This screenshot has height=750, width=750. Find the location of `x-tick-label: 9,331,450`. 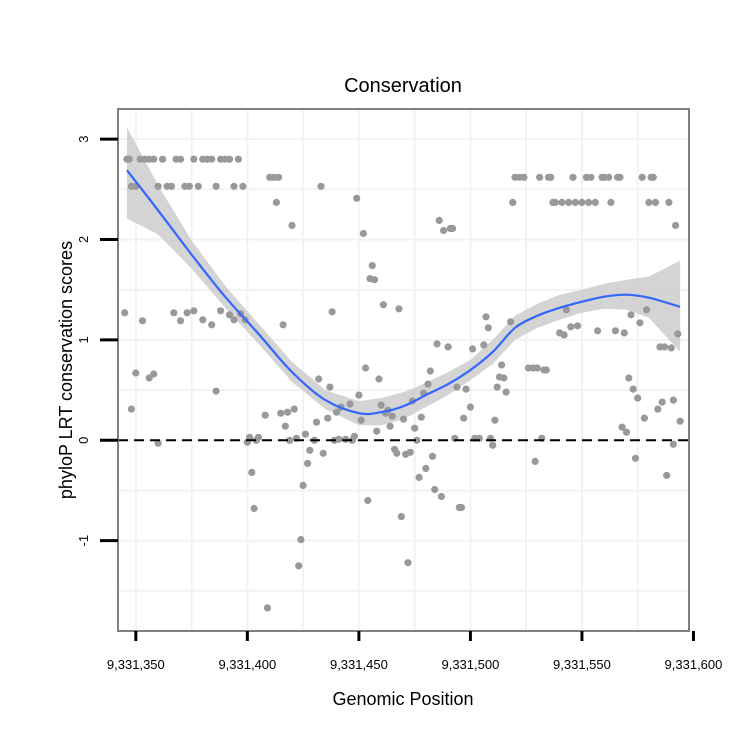

x-tick-label: 9,331,450 is located at coordinates (359, 664).